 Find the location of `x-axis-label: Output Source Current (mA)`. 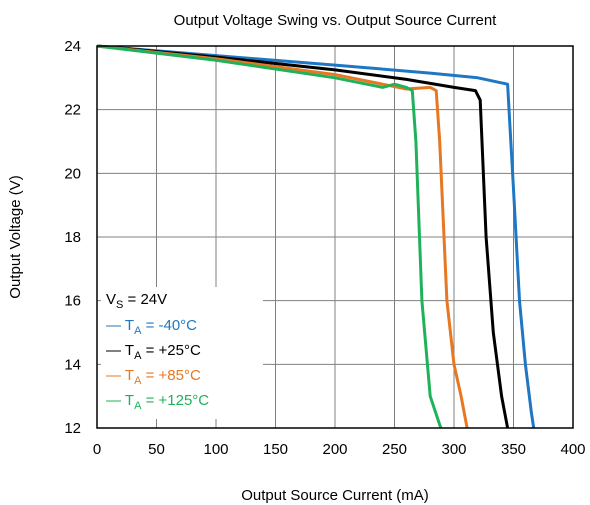

x-axis-label: Output Source Current (mA) is located at coordinates (335, 495).